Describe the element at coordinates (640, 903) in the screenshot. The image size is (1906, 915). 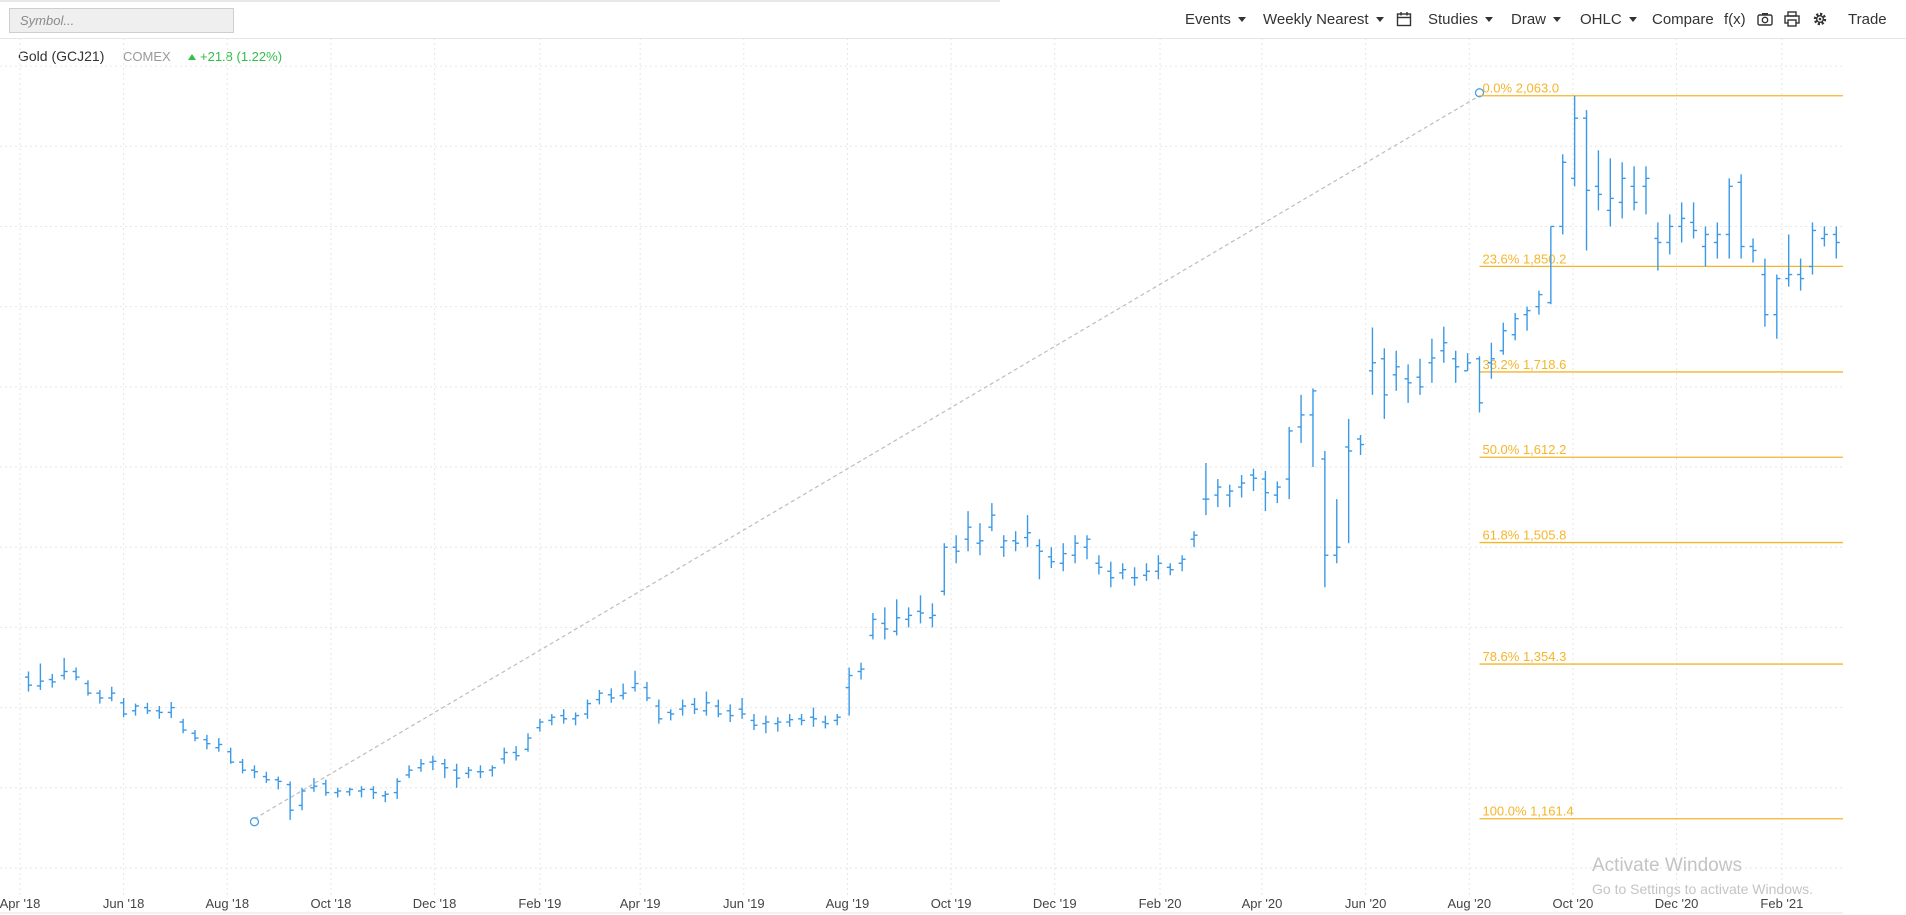
I see `x-tick-label: Apr '19` at that location.